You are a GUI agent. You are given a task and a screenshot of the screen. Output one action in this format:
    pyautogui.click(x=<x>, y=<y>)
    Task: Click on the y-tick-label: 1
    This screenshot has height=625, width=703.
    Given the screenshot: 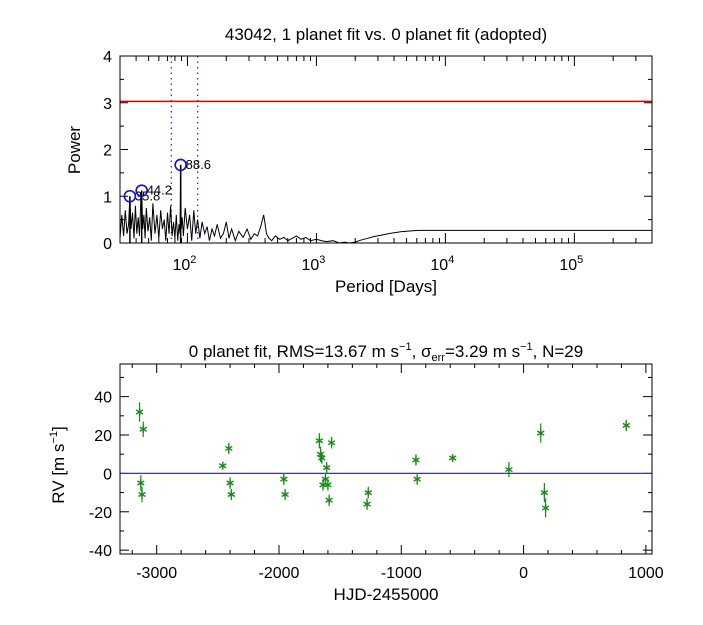 What is the action you would take?
    pyautogui.click(x=107, y=197)
    